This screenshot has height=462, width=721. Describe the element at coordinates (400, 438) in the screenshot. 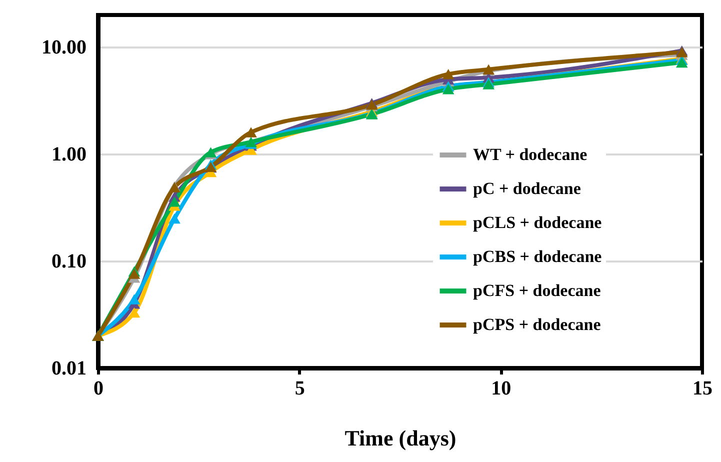

I see `x-axis-title: Time (days)` at that location.